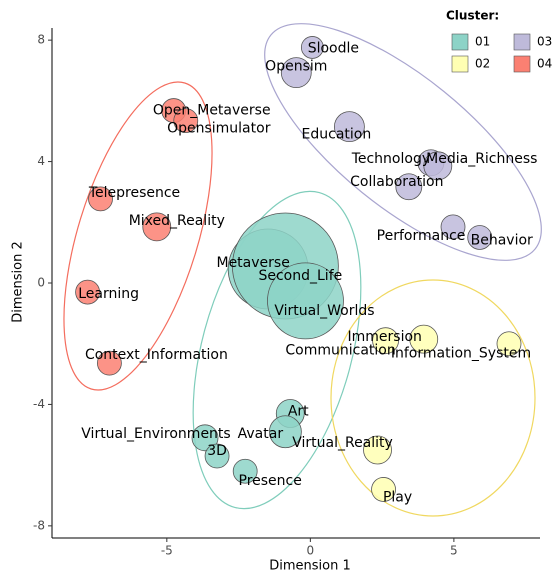 The width and height of the screenshot is (556, 577). I want to click on point-label: Information_System, so click(461, 354).